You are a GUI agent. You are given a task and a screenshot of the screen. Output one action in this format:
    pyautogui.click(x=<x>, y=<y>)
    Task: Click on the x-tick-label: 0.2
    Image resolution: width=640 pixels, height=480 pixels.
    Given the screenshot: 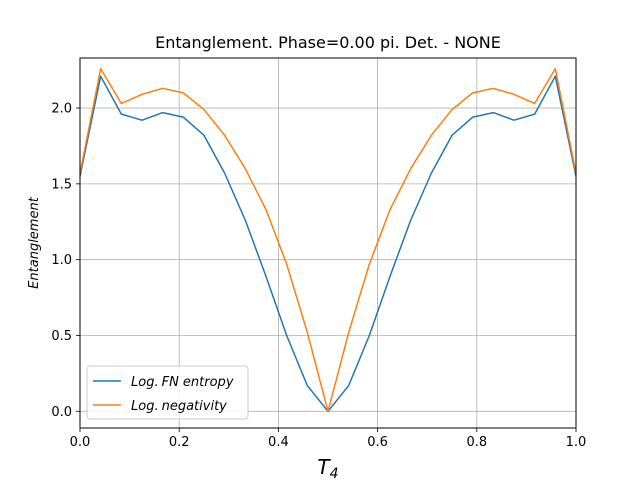 What is the action you would take?
    pyautogui.click(x=179, y=442)
    